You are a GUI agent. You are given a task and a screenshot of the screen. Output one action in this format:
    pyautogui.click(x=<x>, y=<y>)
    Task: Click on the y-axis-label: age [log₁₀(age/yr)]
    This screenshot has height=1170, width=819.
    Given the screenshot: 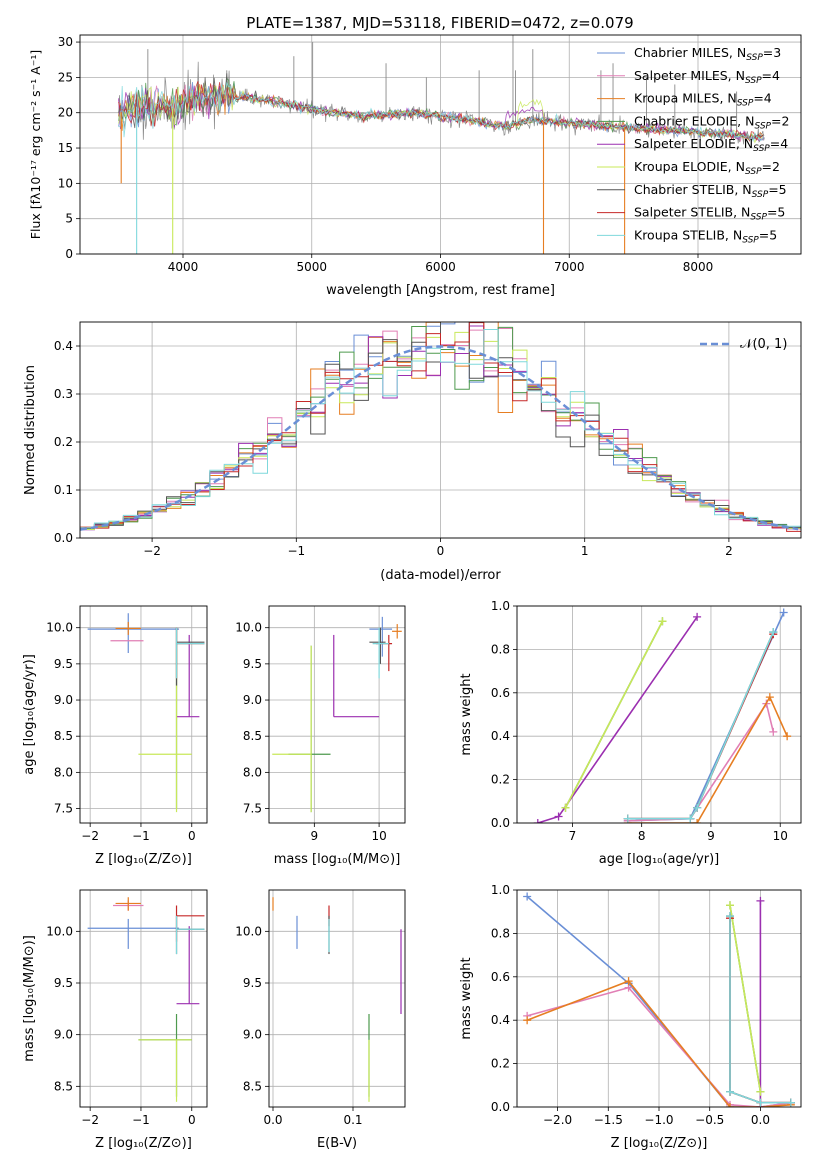 What is the action you would take?
    pyautogui.click(x=29, y=714)
    